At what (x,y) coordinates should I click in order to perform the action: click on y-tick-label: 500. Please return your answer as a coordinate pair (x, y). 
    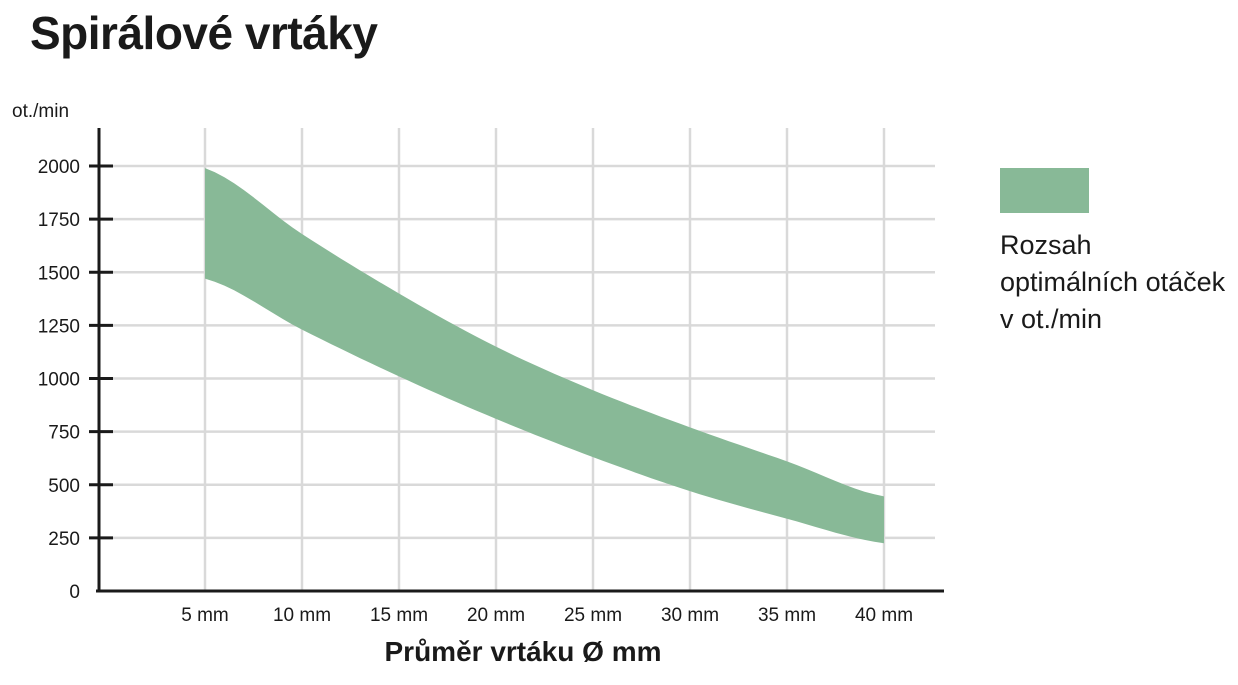
    Looking at the image, I should click on (64, 486).